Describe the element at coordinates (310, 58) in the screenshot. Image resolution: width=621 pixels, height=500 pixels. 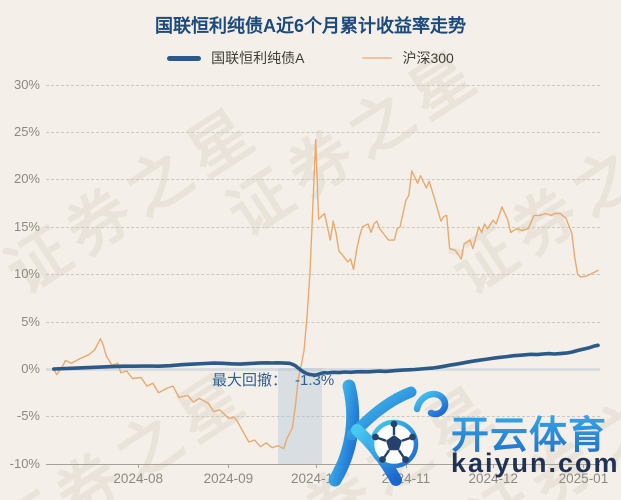
I see `legend: 国联恒利纯债A 沪深300` at that location.